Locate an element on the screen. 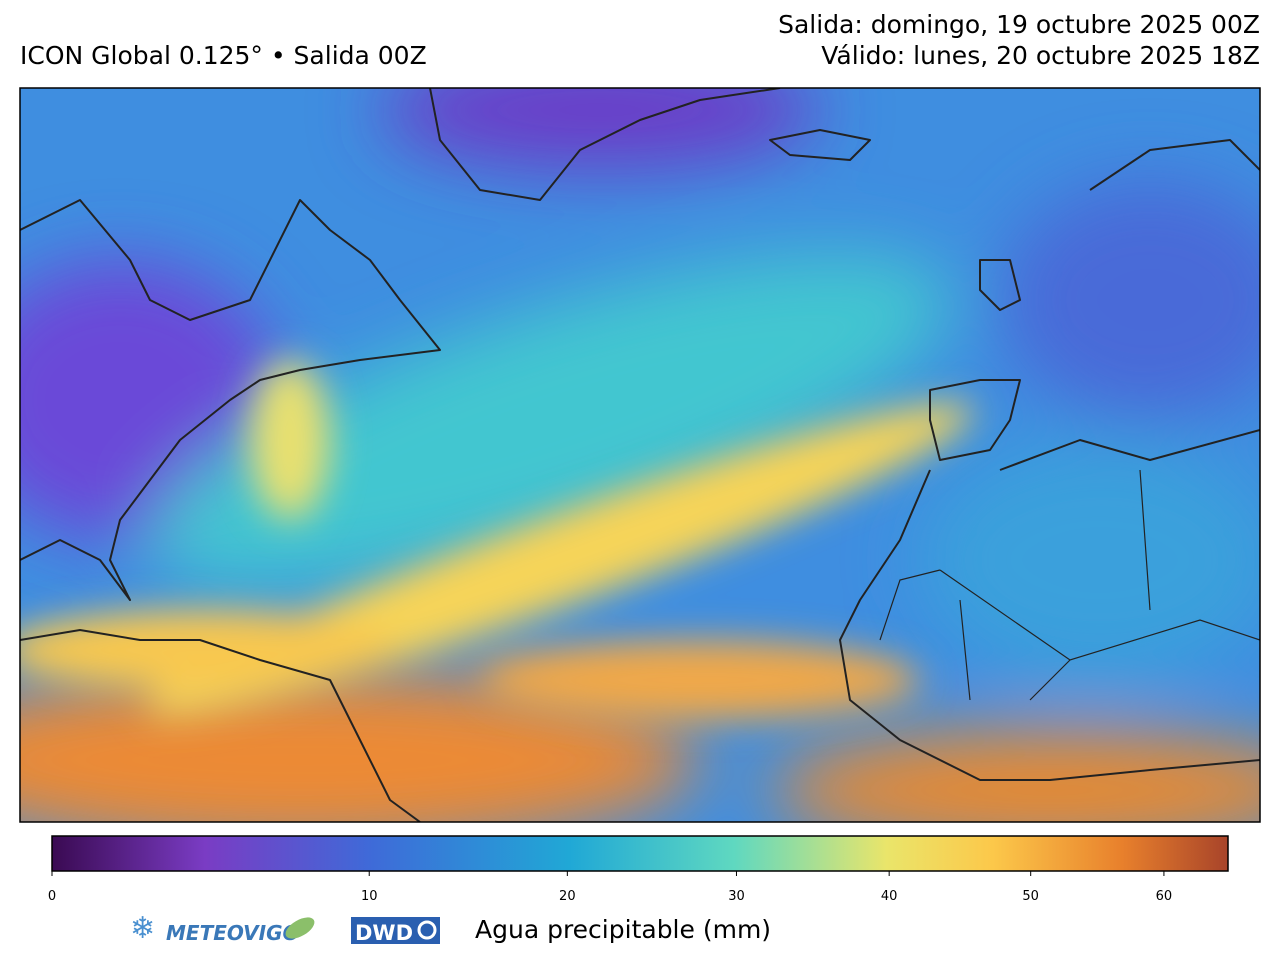  colorbar-tick-label: 60 is located at coordinates (1164, 896).